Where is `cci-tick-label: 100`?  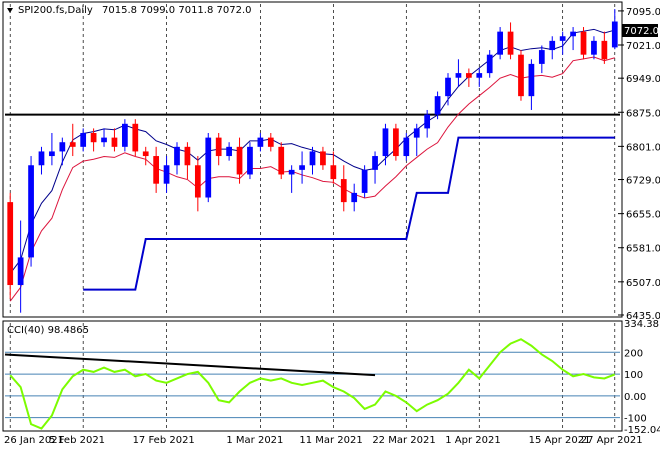
cci-tick-label: 100 is located at coordinates (633, 375).